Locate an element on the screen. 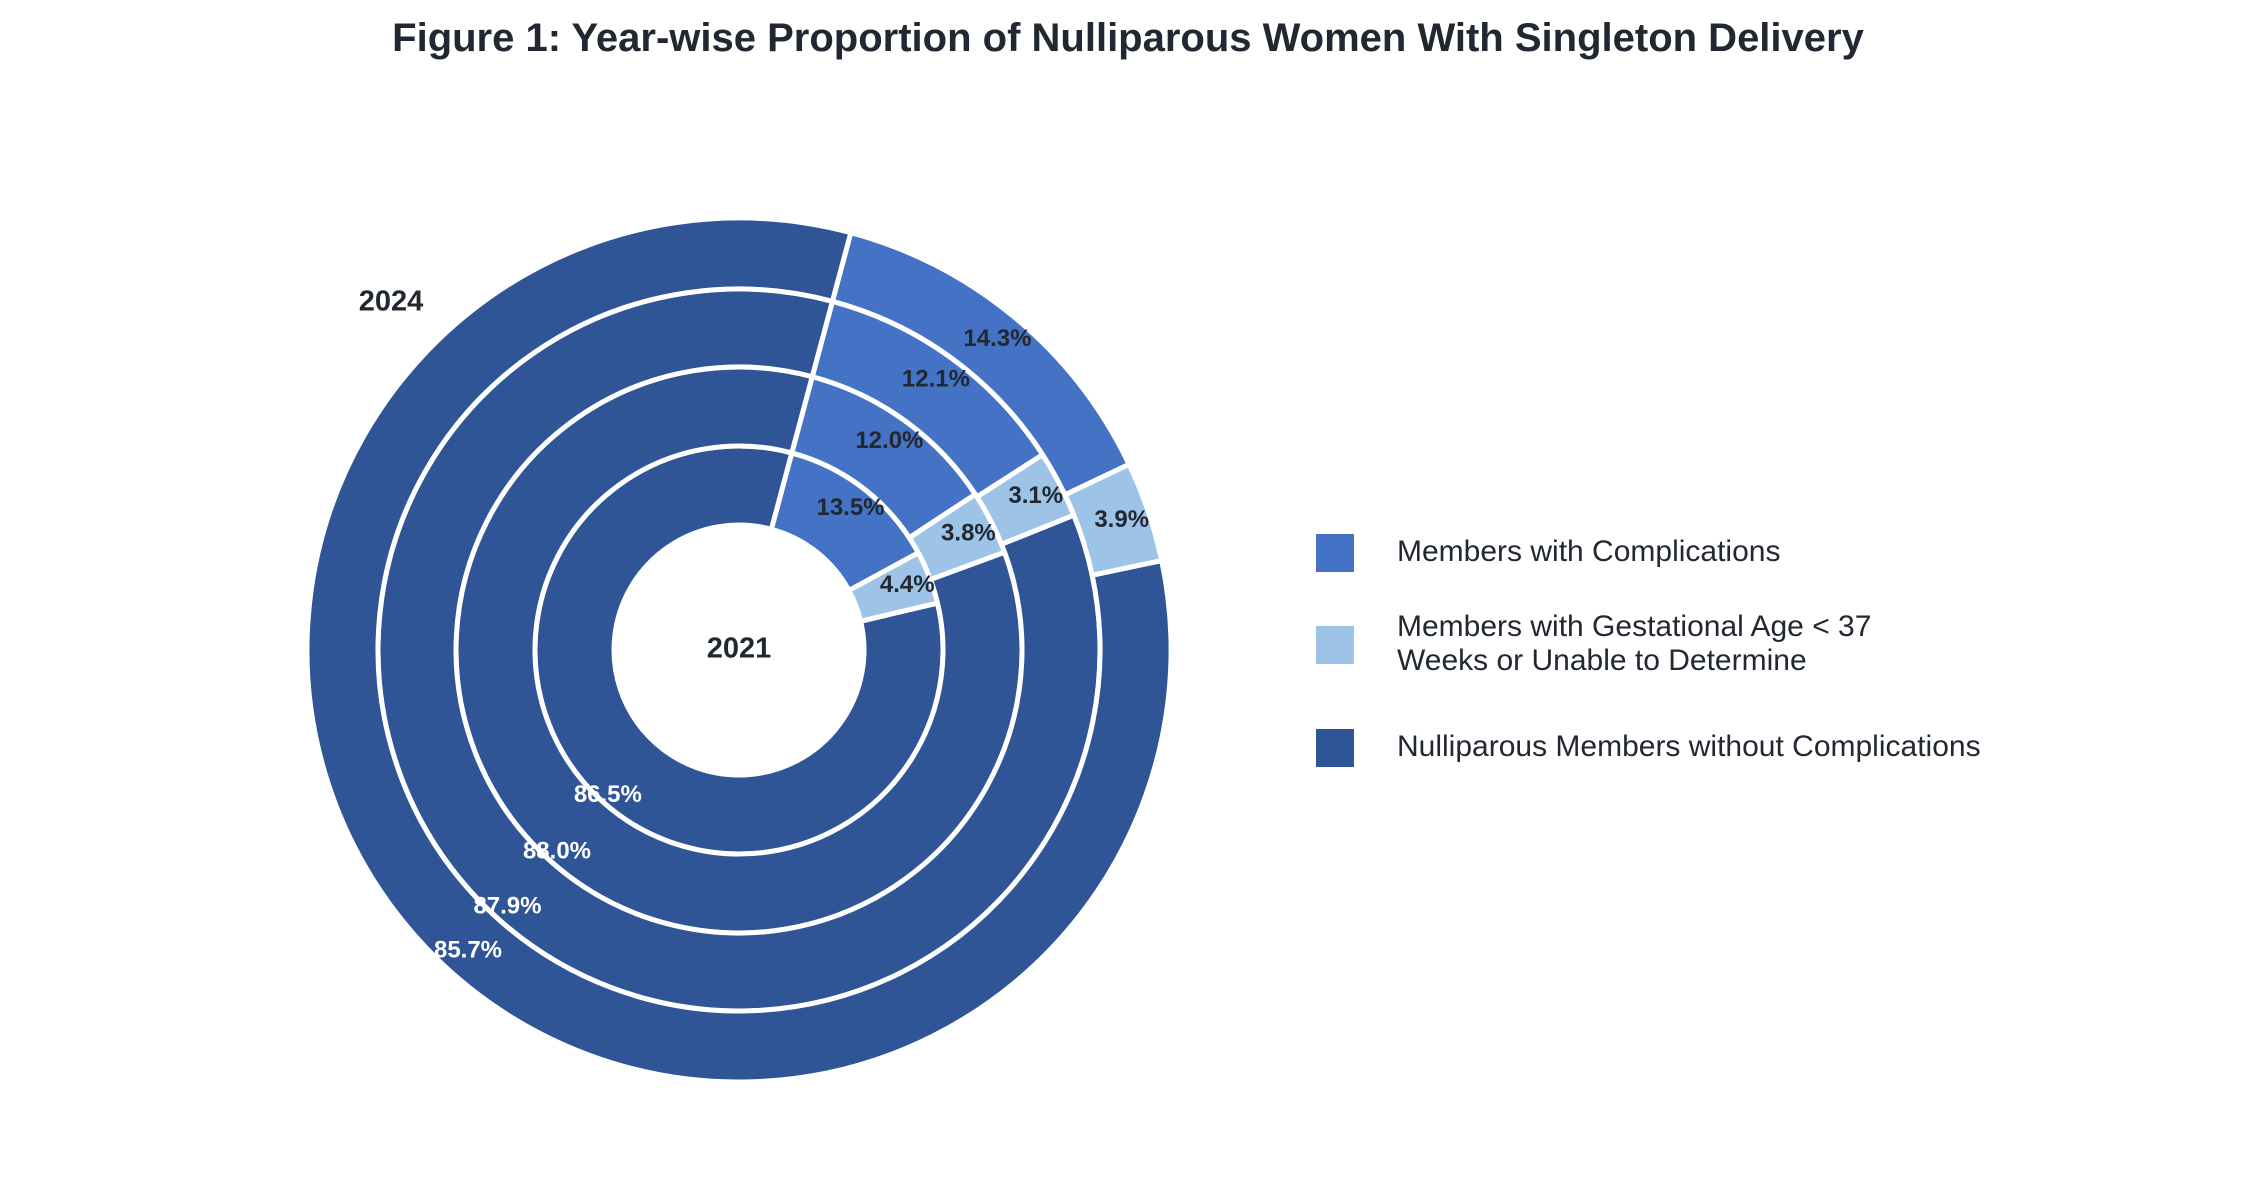 The height and width of the screenshot is (1200, 2256). ring-4-label-gestational-age: 3.9% is located at coordinates (1121, 519).